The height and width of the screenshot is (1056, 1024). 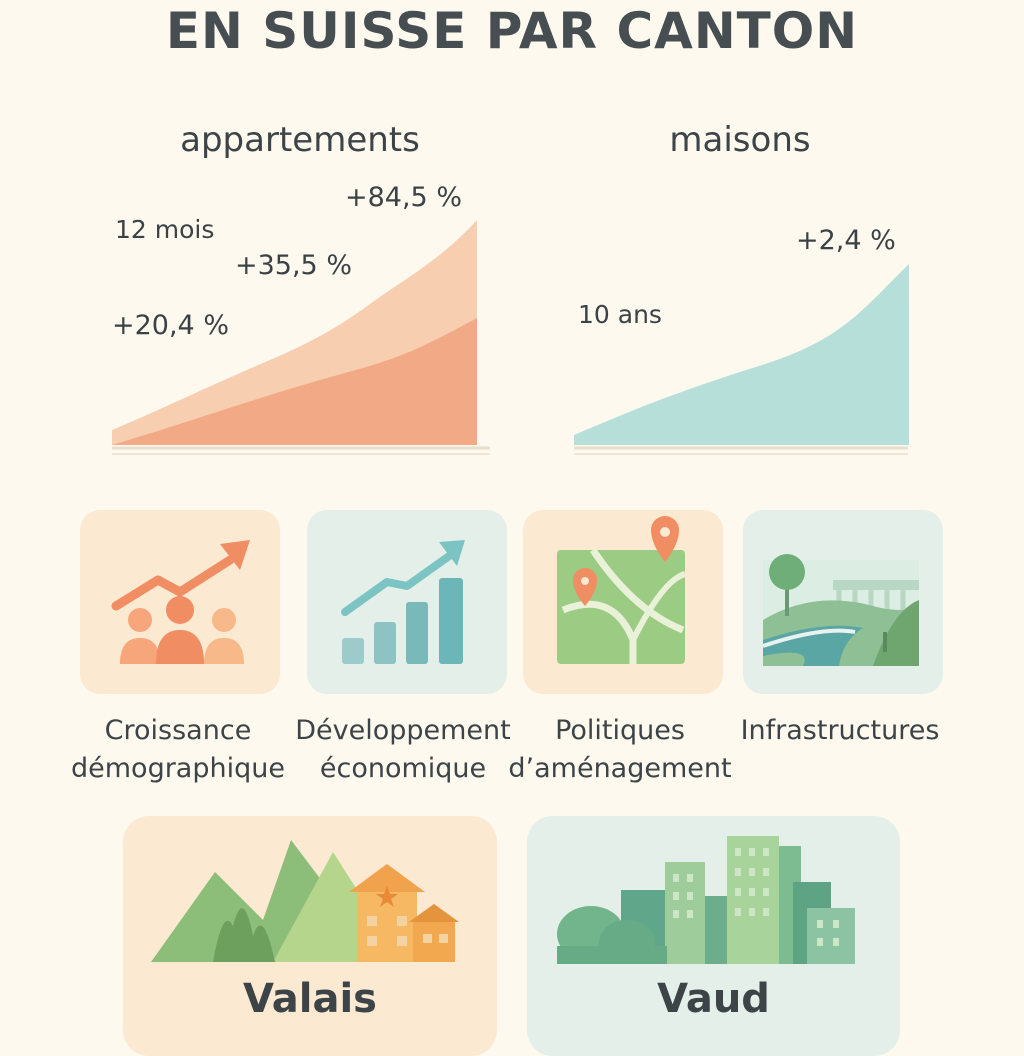 What do you see at coordinates (403, 197) in the screenshot?
I see `apartments-label-3: +84,5 %` at bounding box center [403, 197].